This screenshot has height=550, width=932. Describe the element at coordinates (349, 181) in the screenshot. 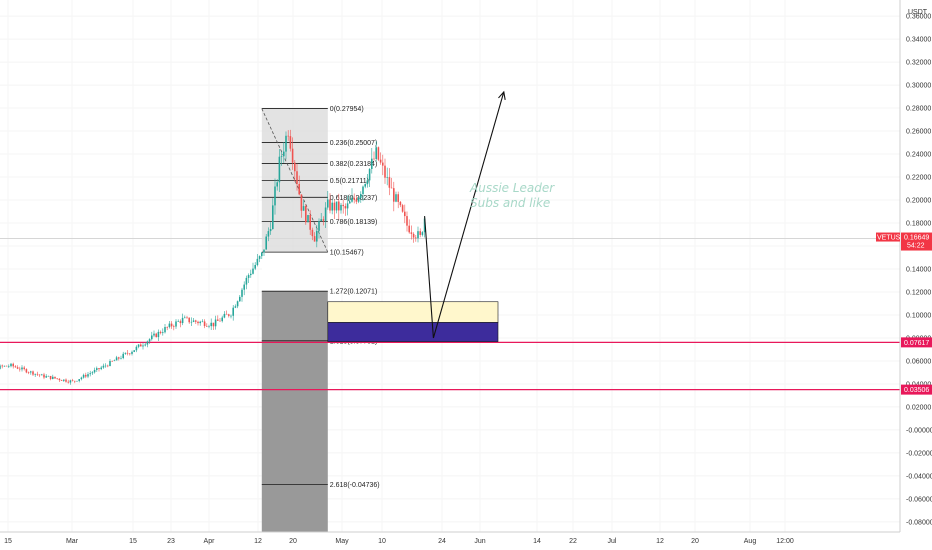

I see `fib-level-label: 0.5(0.21711)` at that location.